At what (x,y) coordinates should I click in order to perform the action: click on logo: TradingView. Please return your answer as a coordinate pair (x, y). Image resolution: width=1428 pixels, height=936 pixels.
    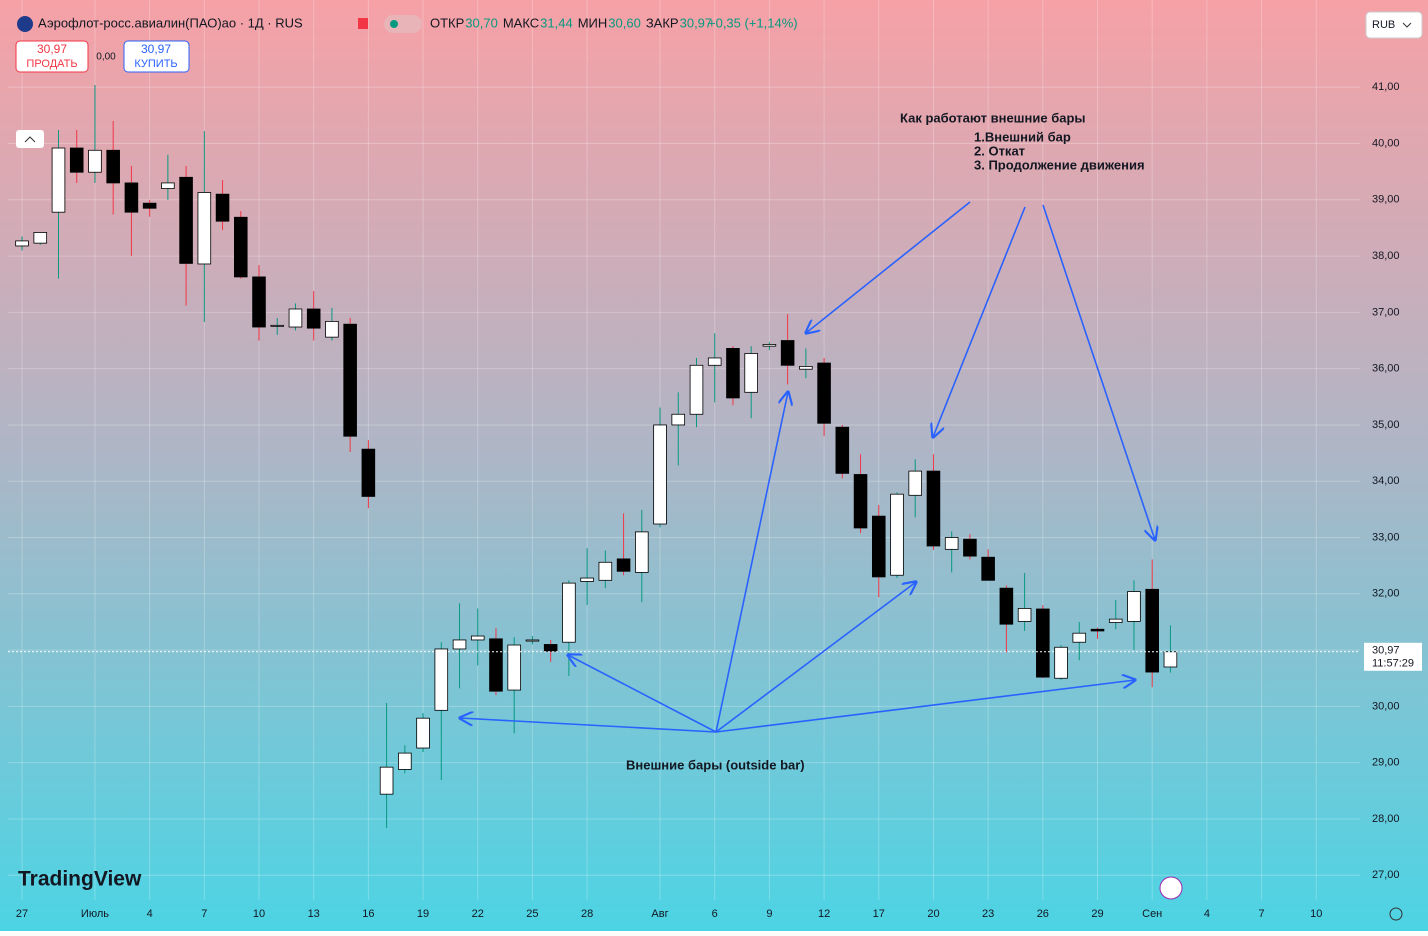
    Looking at the image, I should click on (80, 879).